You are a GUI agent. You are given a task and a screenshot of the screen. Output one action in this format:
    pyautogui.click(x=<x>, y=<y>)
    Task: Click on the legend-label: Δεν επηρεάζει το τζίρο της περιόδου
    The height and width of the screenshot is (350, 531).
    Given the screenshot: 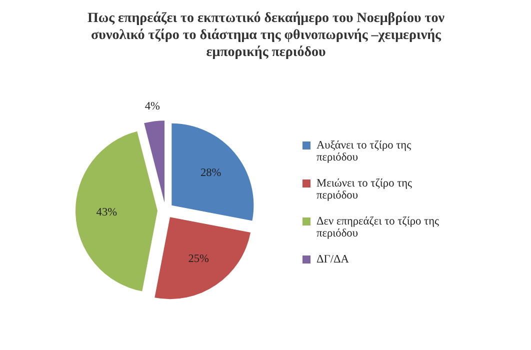 What is the action you would take?
    pyautogui.click(x=378, y=228)
    